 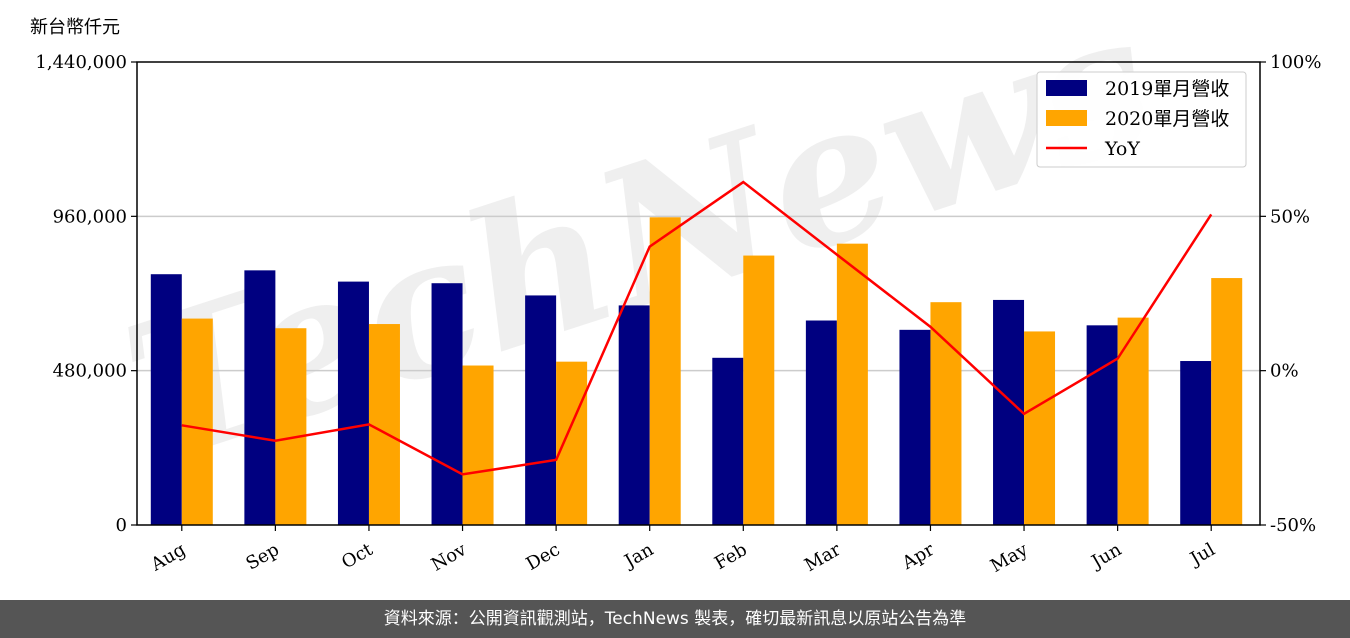 I want to click on x-tick-label: Aug, so click(x=168, y=557).